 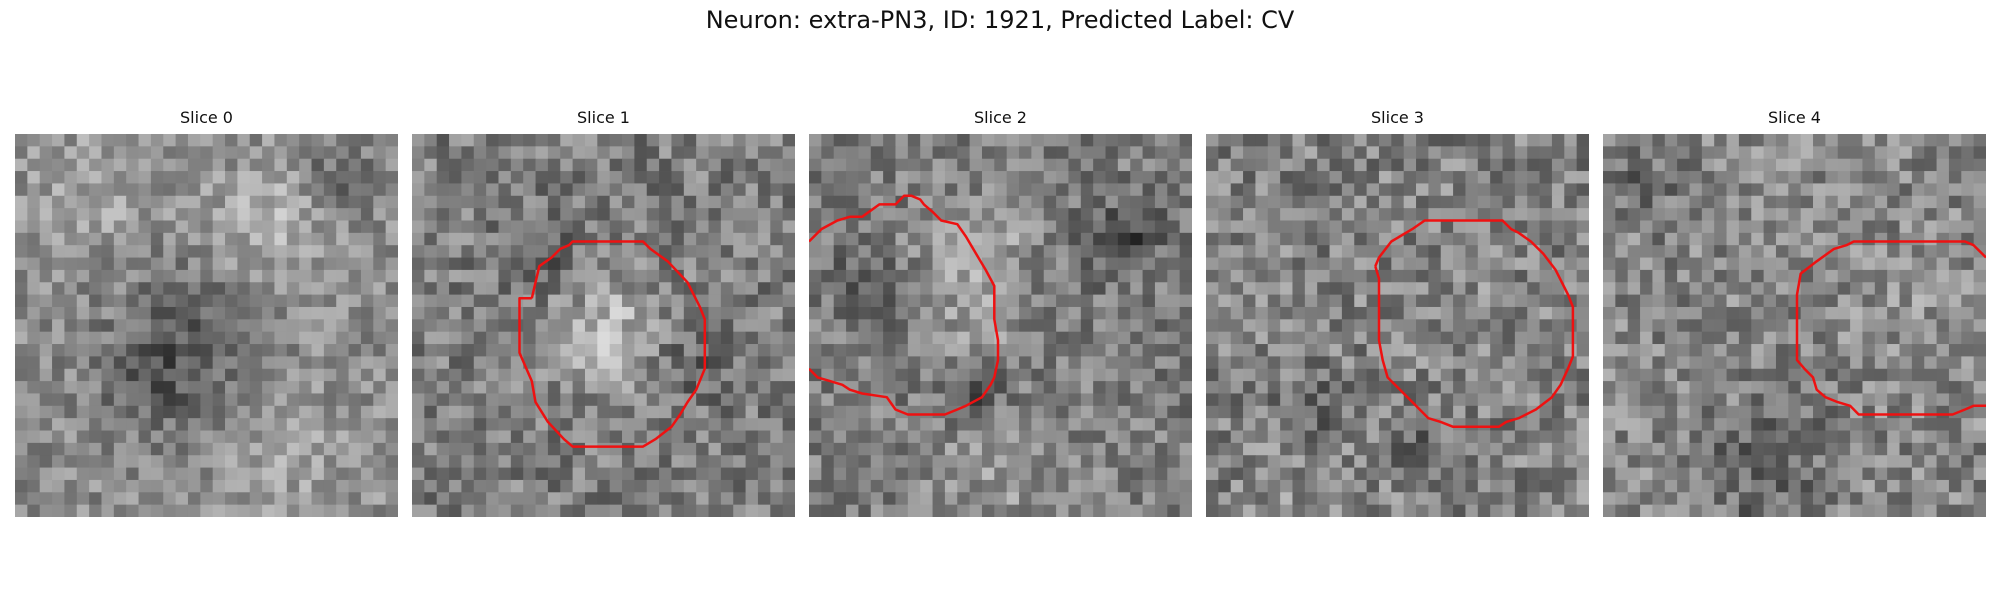 What do you see at coordinates (603, 117) in the screenshot?
I see `slice-1-title: Slice 1` at bounding box center [603, 117].